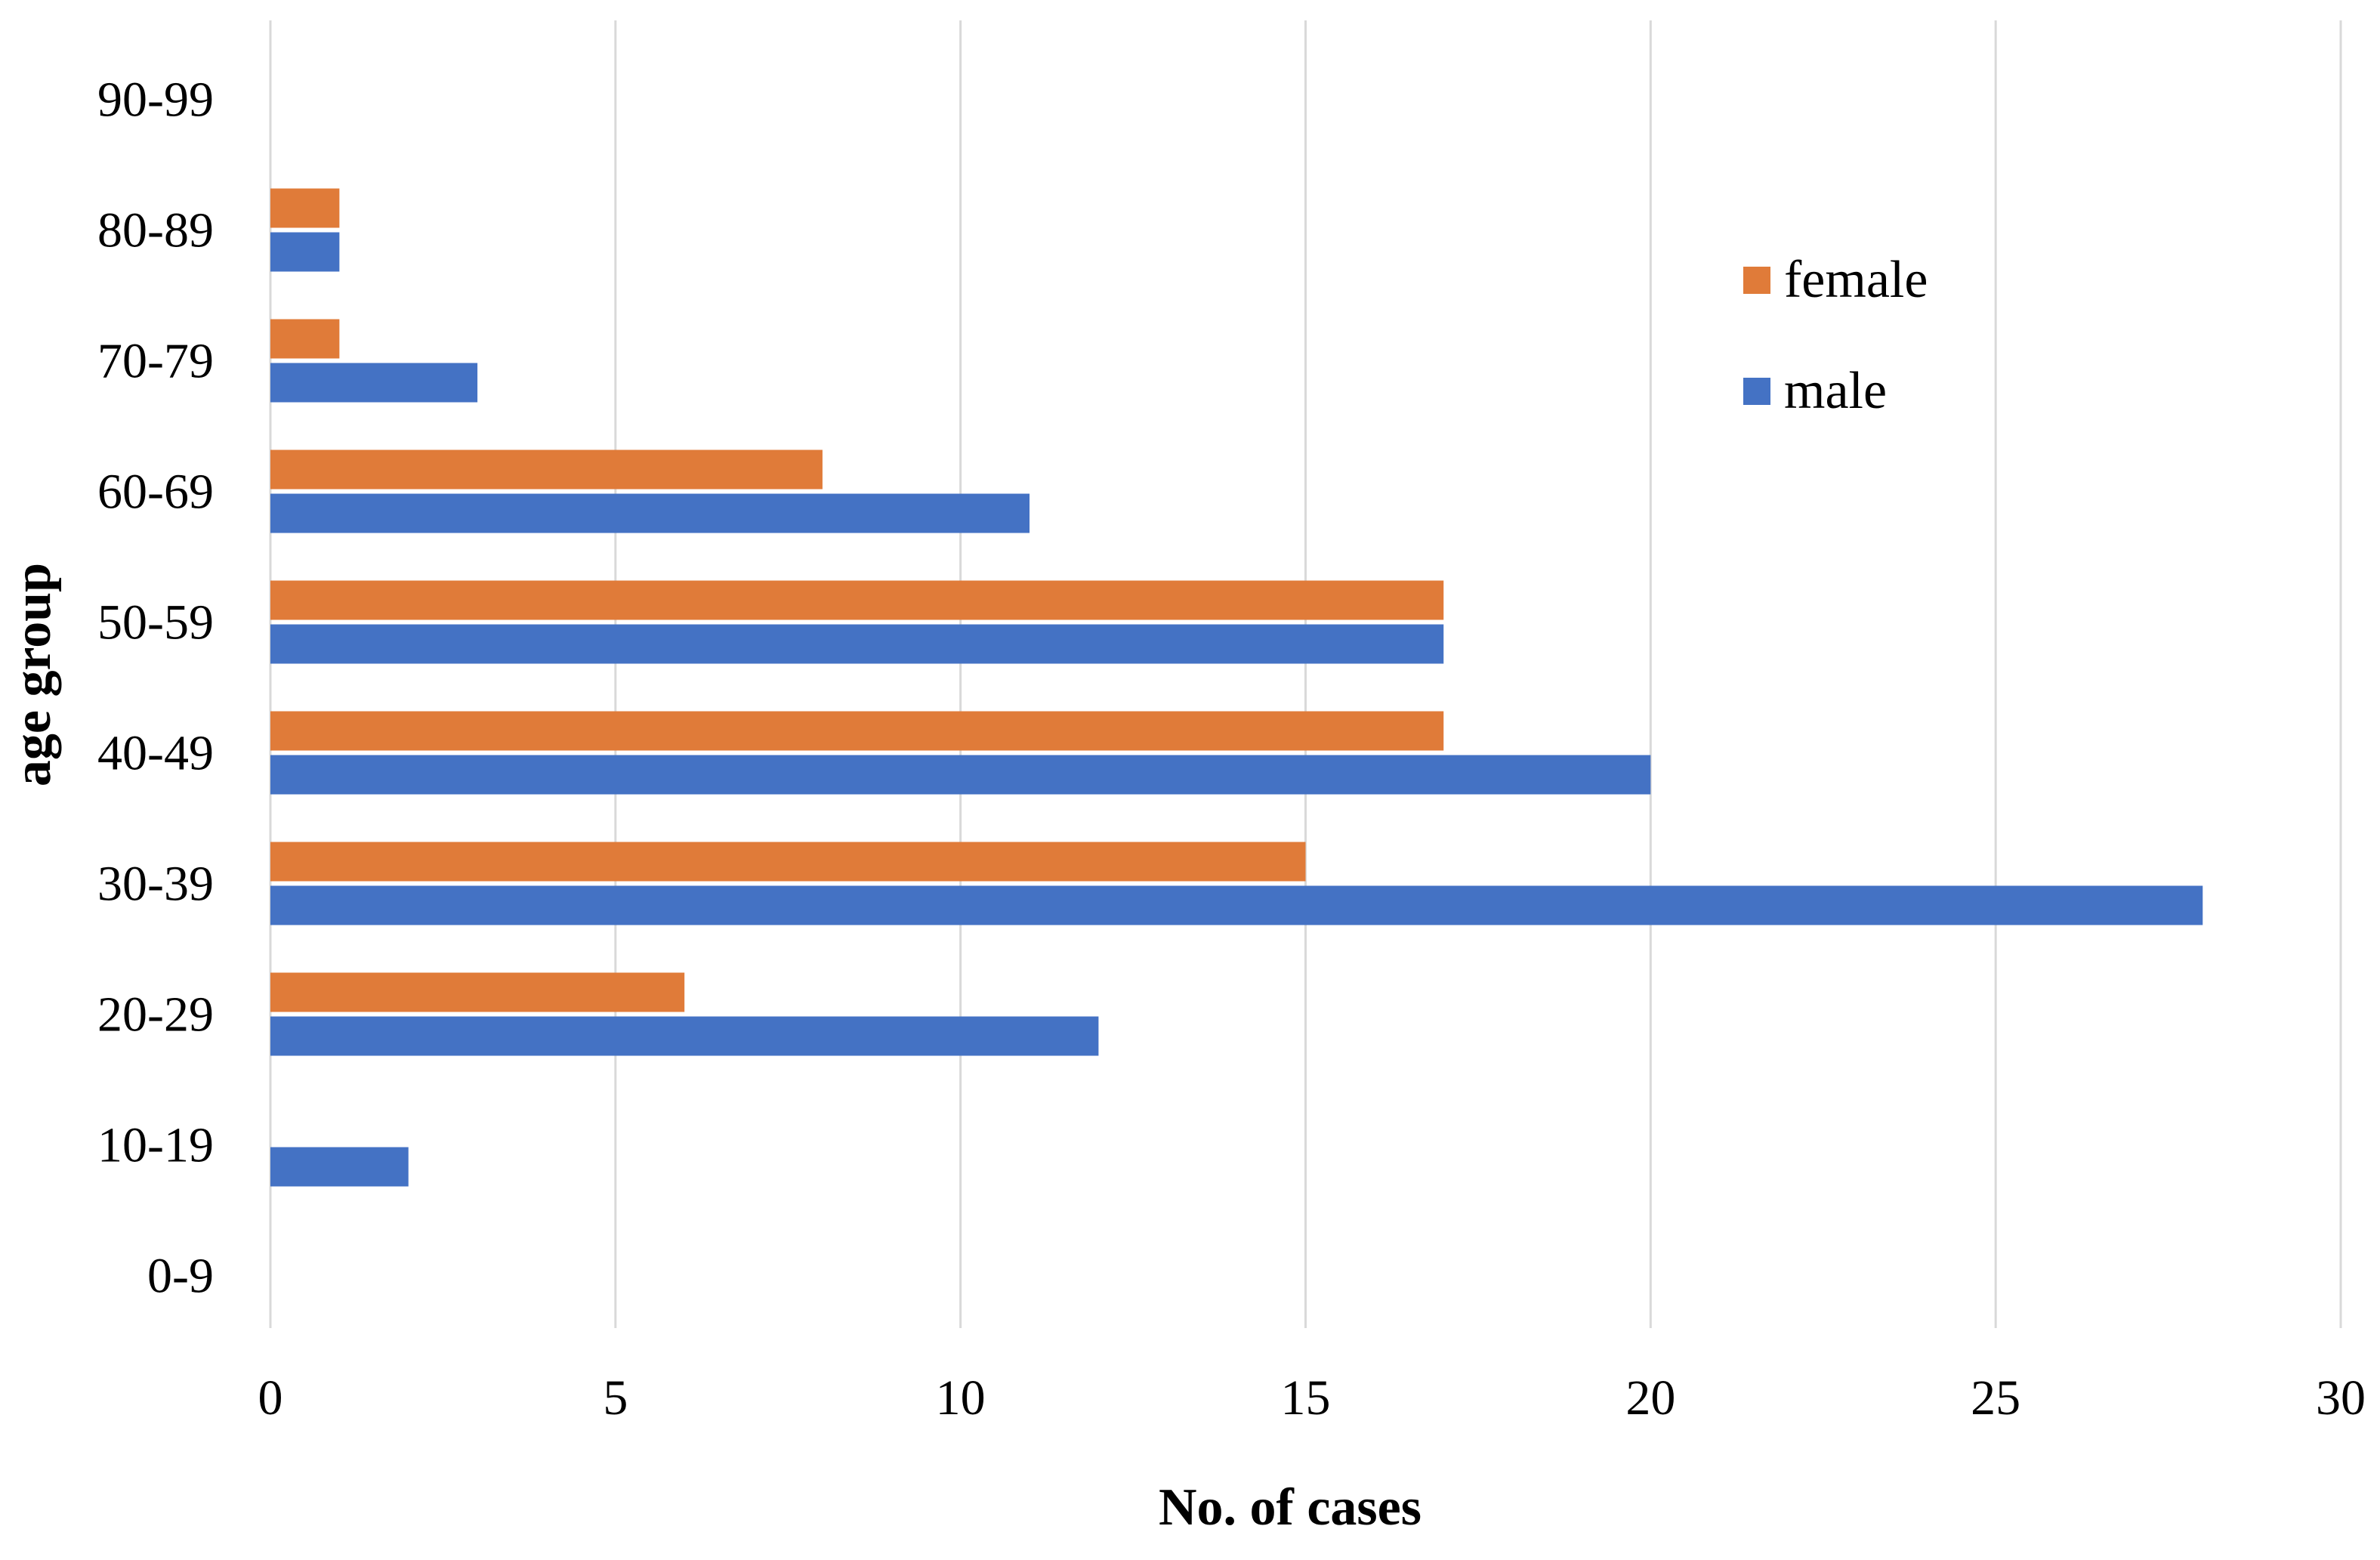 Image resolution: width=2380 pixels, height=1560 pixels. I want to click on legend-swatch-female, so click(1756, 280).